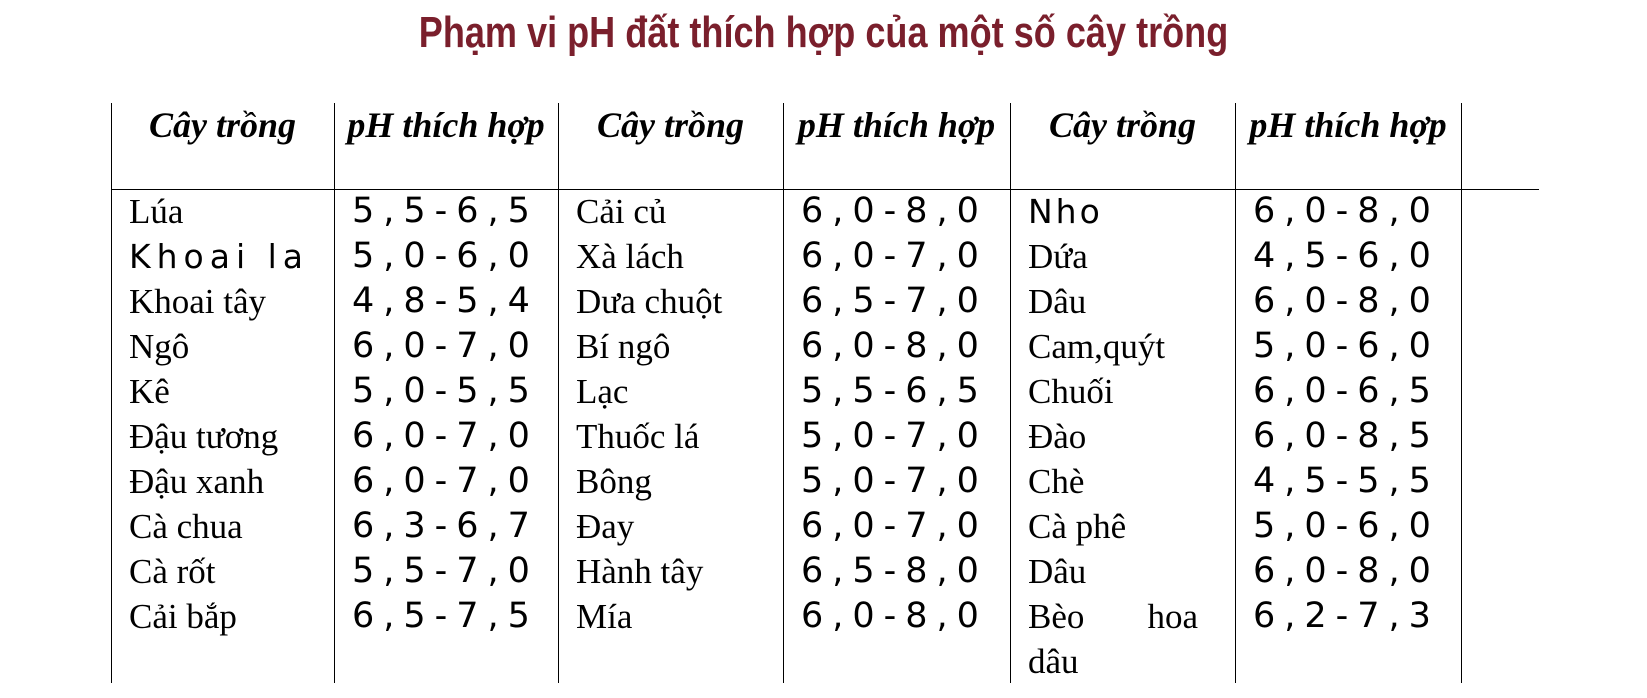 The image size is (1647, 698). Describe the element at coordinates (197, 481) in the screenshot. I see `crop-cell: Đậu xanh` at that location.